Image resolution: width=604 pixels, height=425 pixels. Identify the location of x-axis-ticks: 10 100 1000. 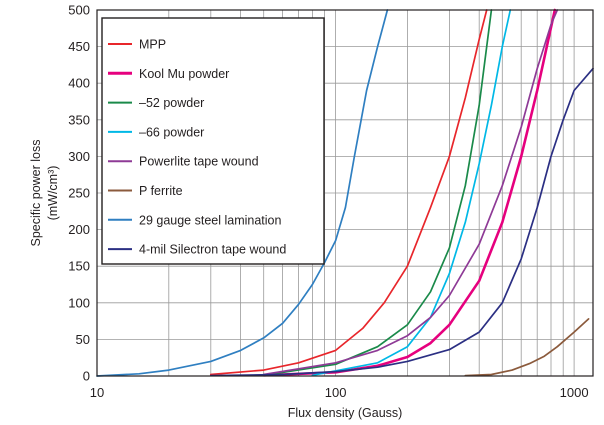
(339, 392).